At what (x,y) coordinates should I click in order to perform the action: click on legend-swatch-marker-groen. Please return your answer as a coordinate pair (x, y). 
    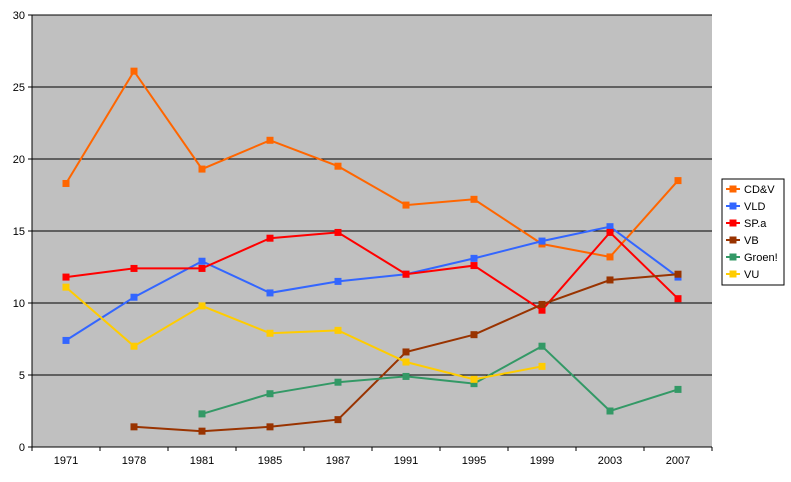
    Looking at the image, I should click on (733, 257).